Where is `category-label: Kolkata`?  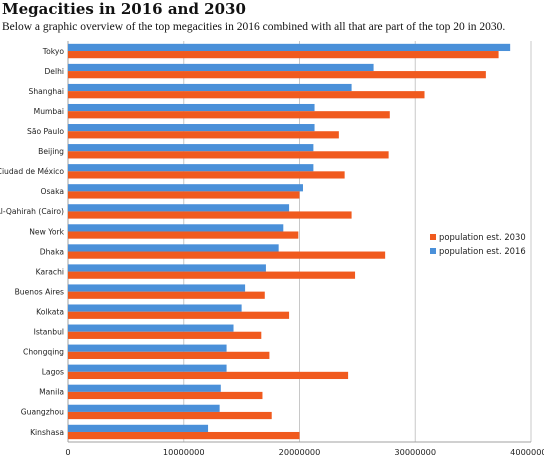 category-label: Kolkata is located at coordinates (50, 311).